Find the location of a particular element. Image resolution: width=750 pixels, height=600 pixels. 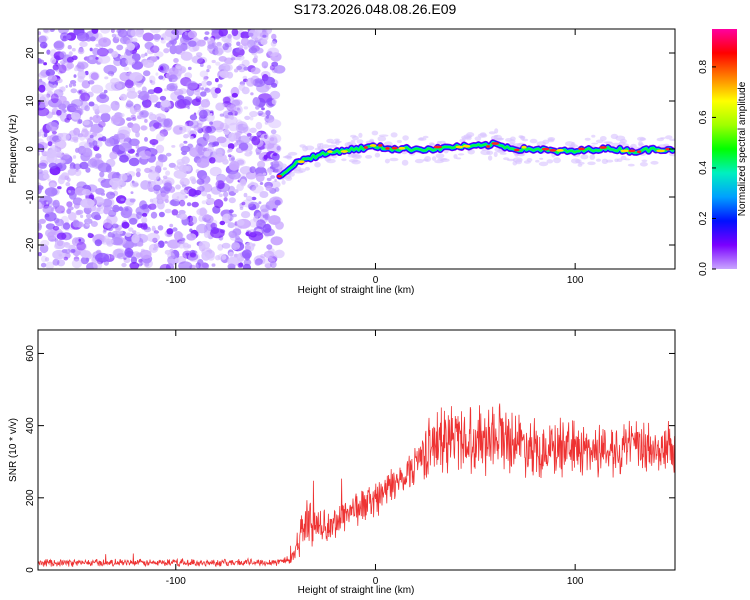

spectrogram-ylabel: Frequency (Hz) is located at coordinates (13, 149).